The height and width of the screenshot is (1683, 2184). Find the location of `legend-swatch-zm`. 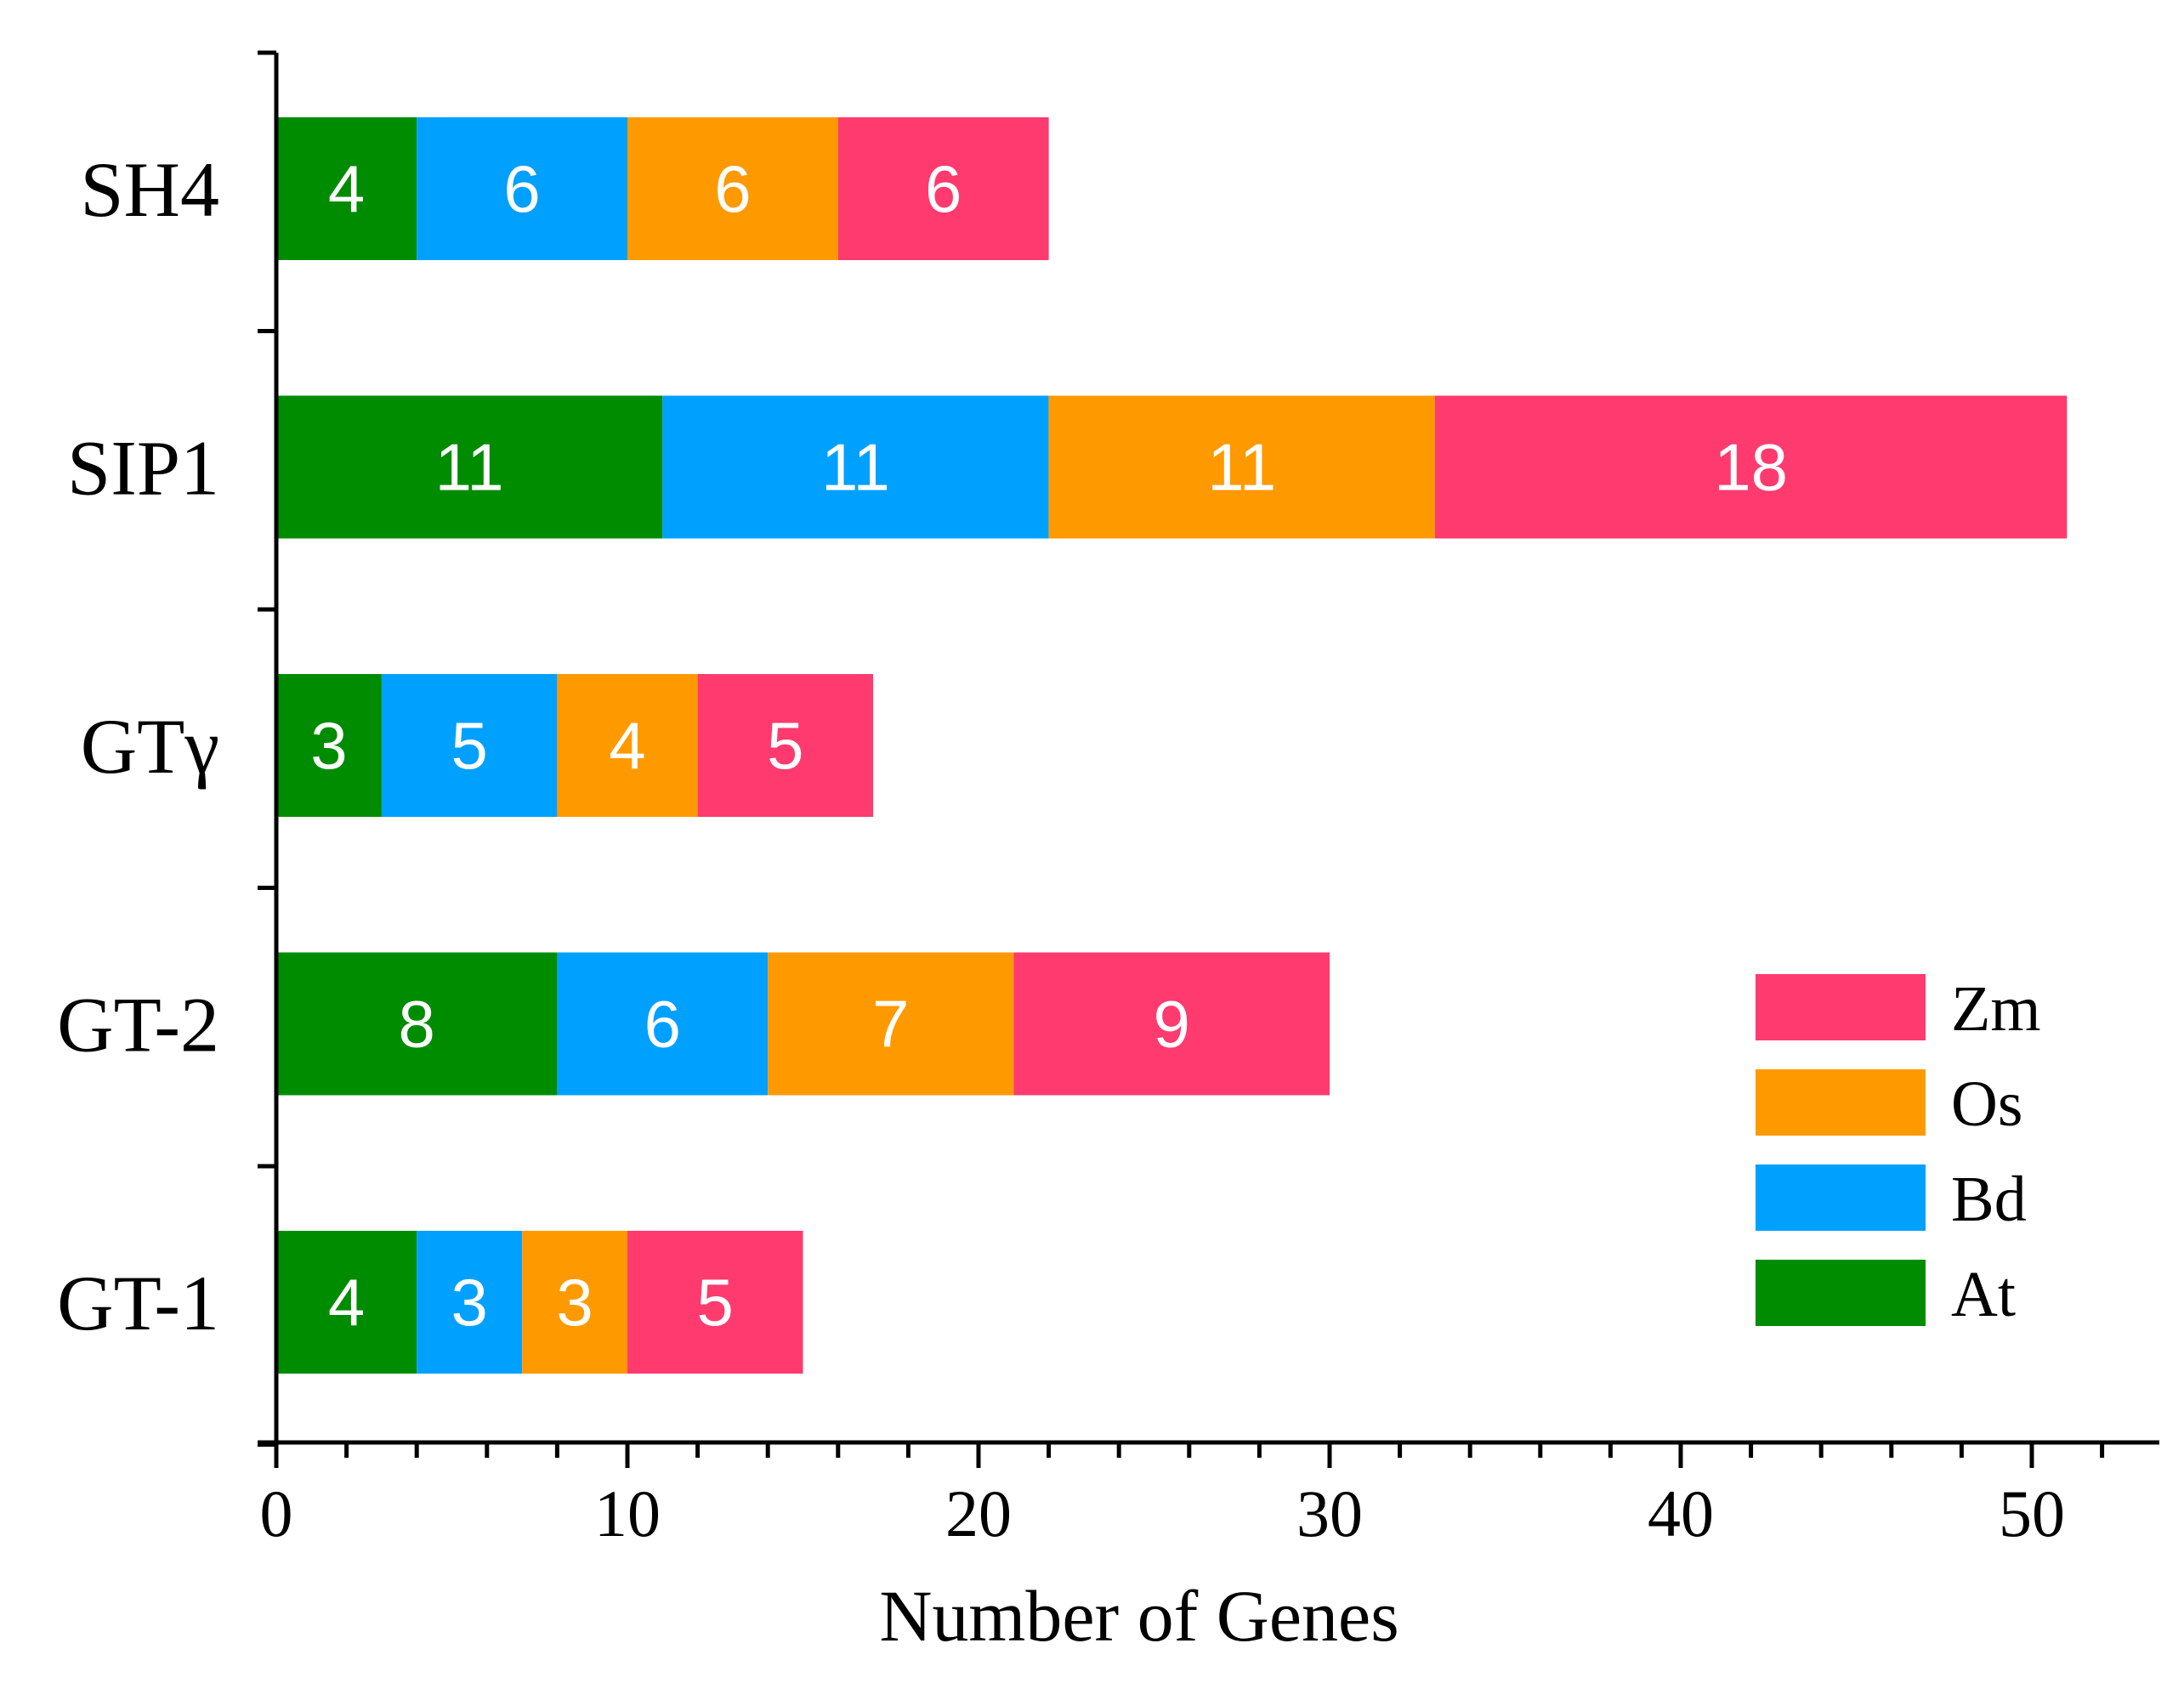

legend-swatch-zm is located at coordinates (1841, 1007).